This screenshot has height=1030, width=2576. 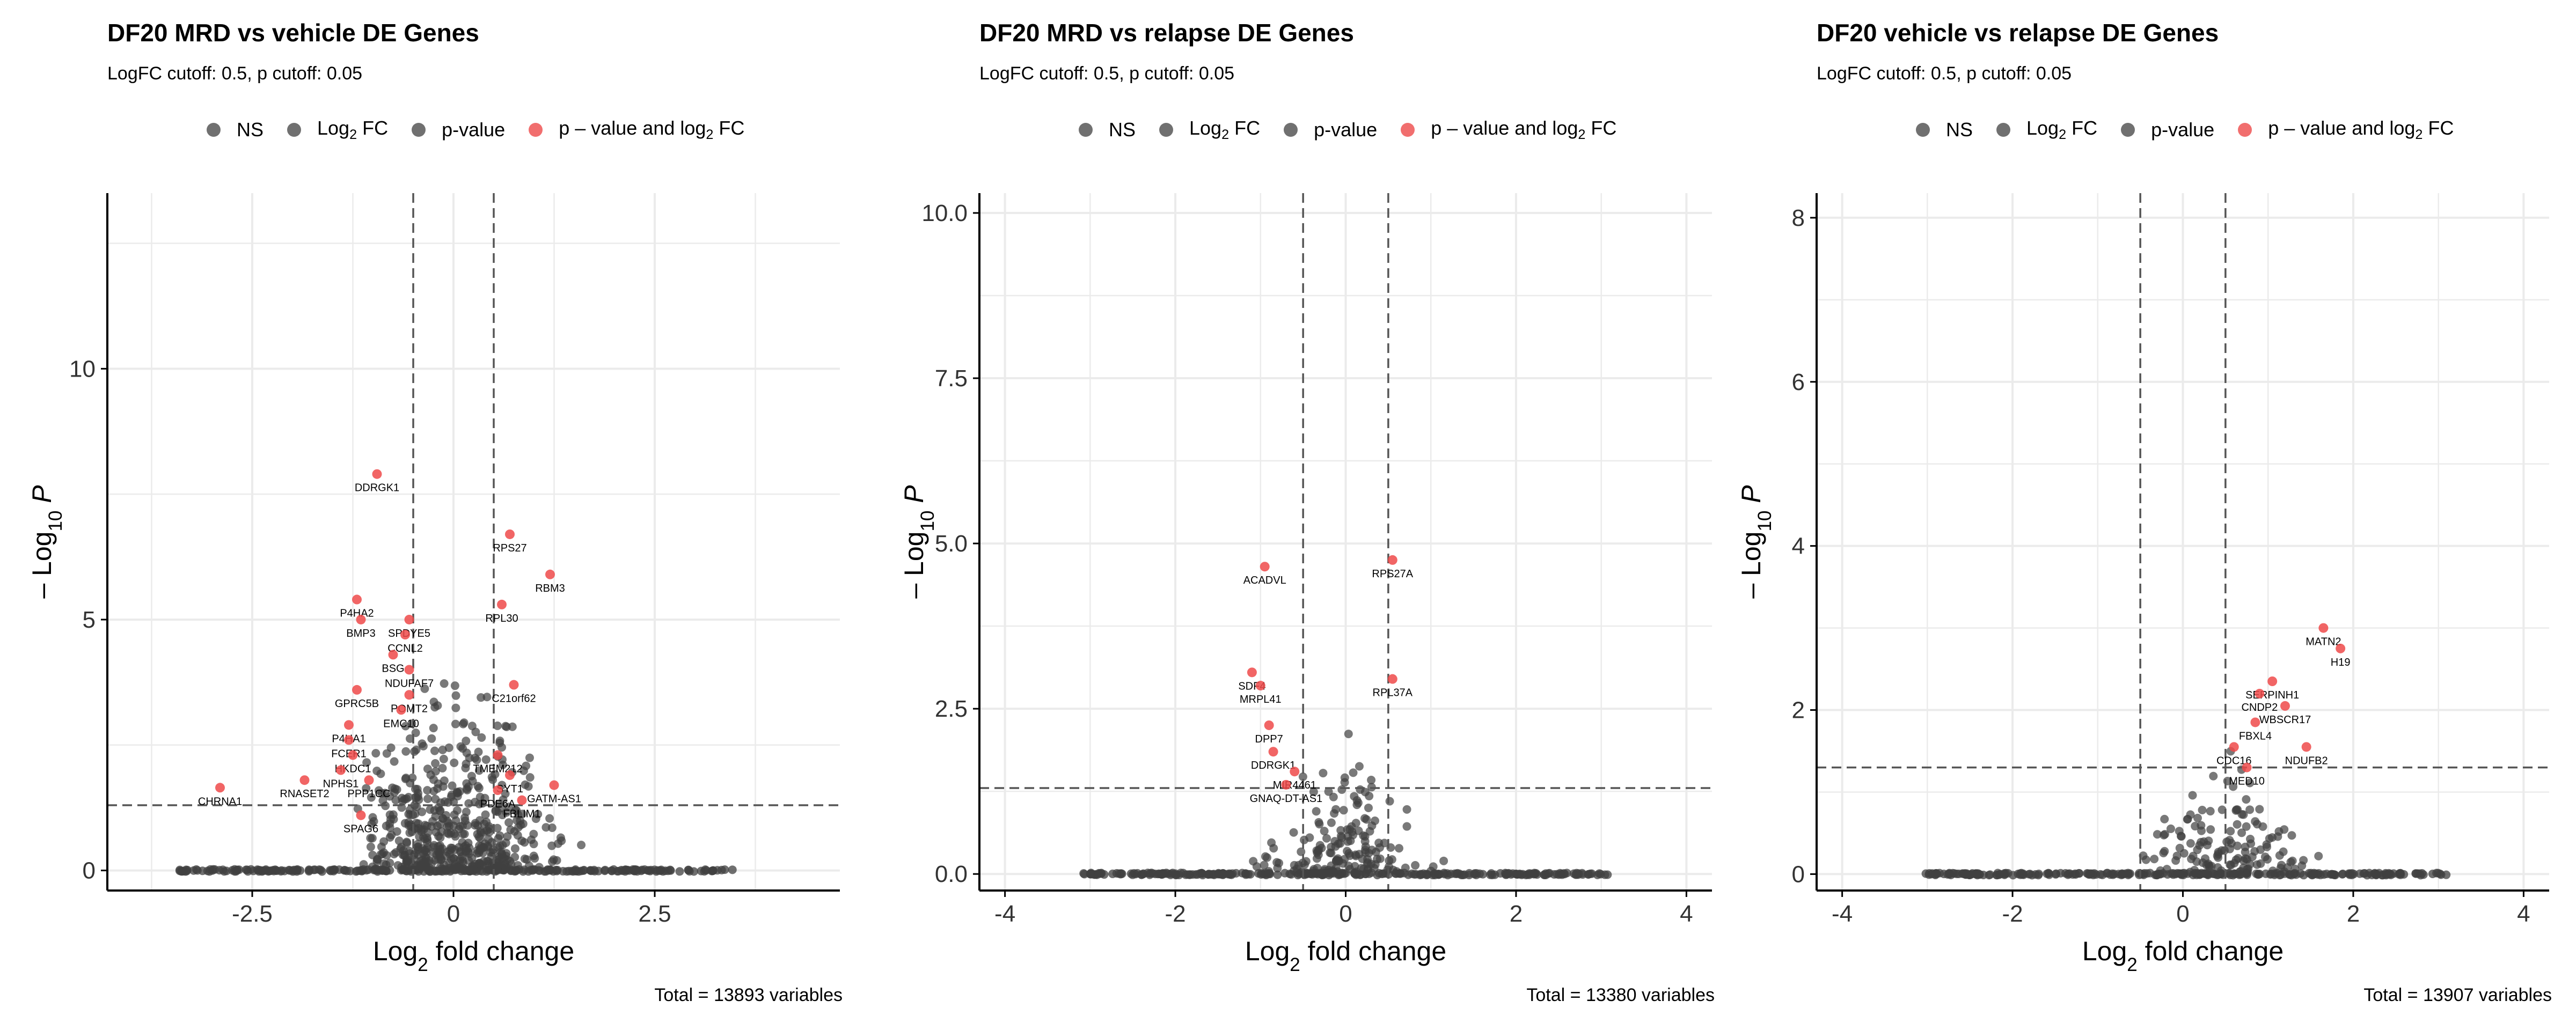 What do you see at coordinates (1264, 580) in the screenshot?
I see `point-label: ACADVL` at bounding box center [1264, 580].